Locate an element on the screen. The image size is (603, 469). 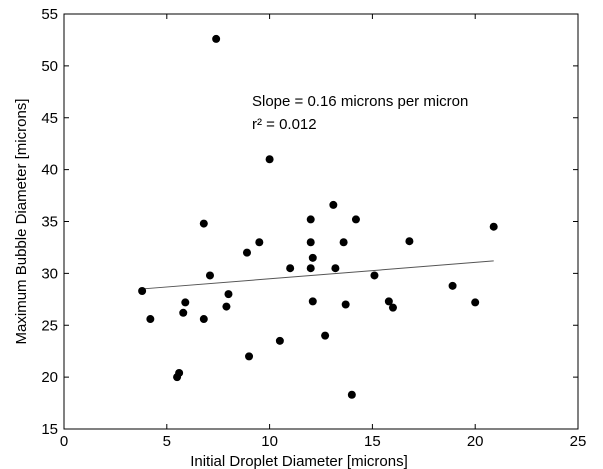
y-tick-label: 40 is located at coordinates (49, 170).